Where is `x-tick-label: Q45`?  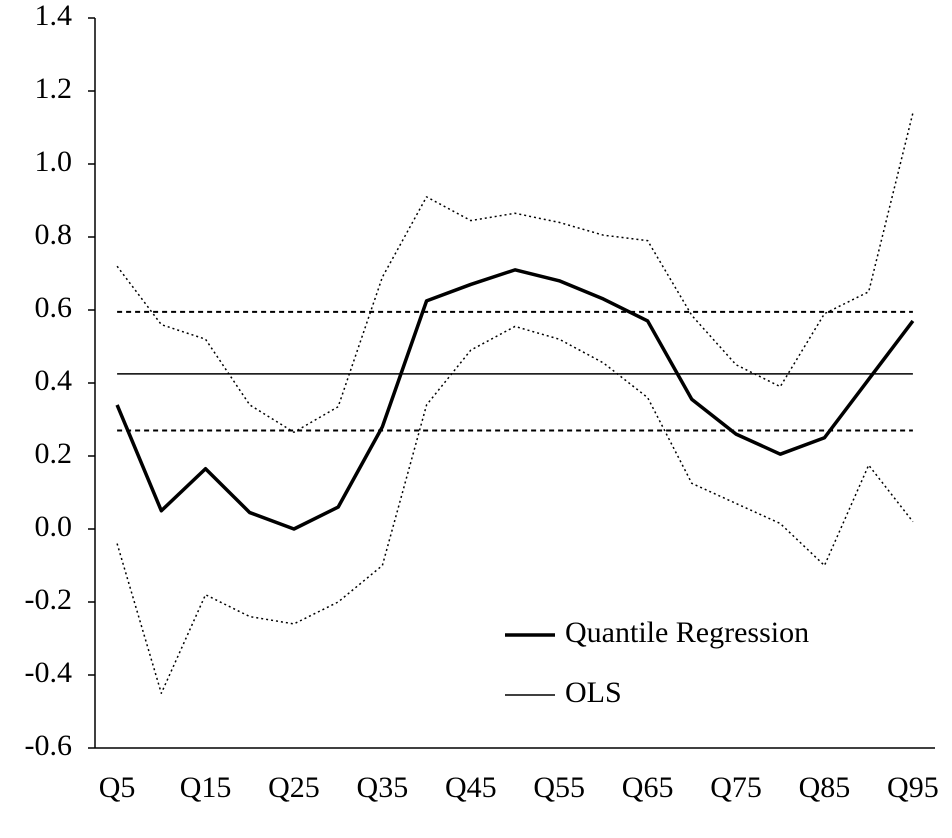 x-tick-label: Q45 is located at coordinates (471, 787).